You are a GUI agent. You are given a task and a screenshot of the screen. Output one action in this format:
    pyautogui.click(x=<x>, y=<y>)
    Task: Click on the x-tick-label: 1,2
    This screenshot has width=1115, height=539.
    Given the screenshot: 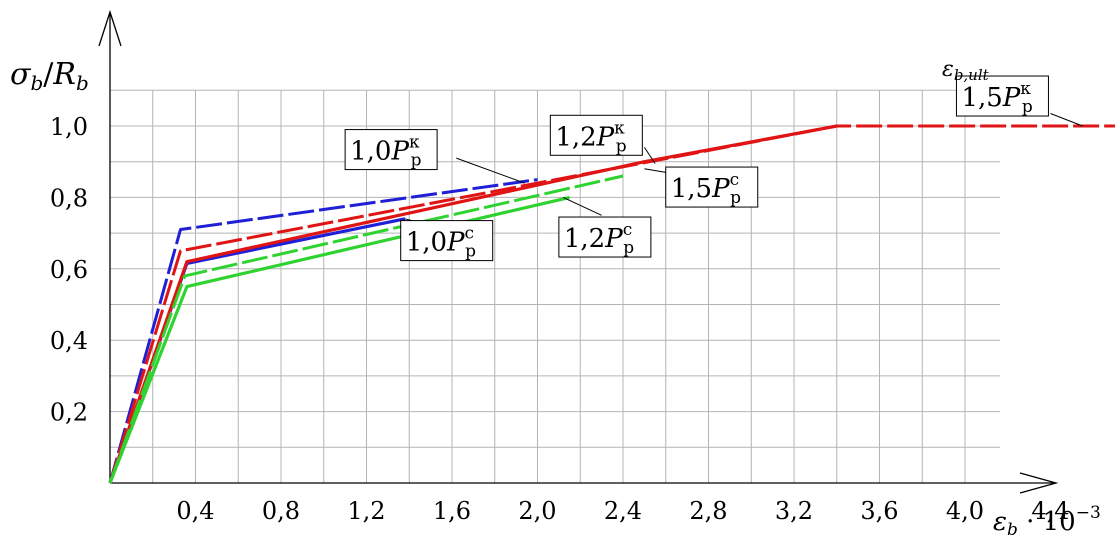 What is the action you would take?
    pyautogui.click(x=366, y=511)
    